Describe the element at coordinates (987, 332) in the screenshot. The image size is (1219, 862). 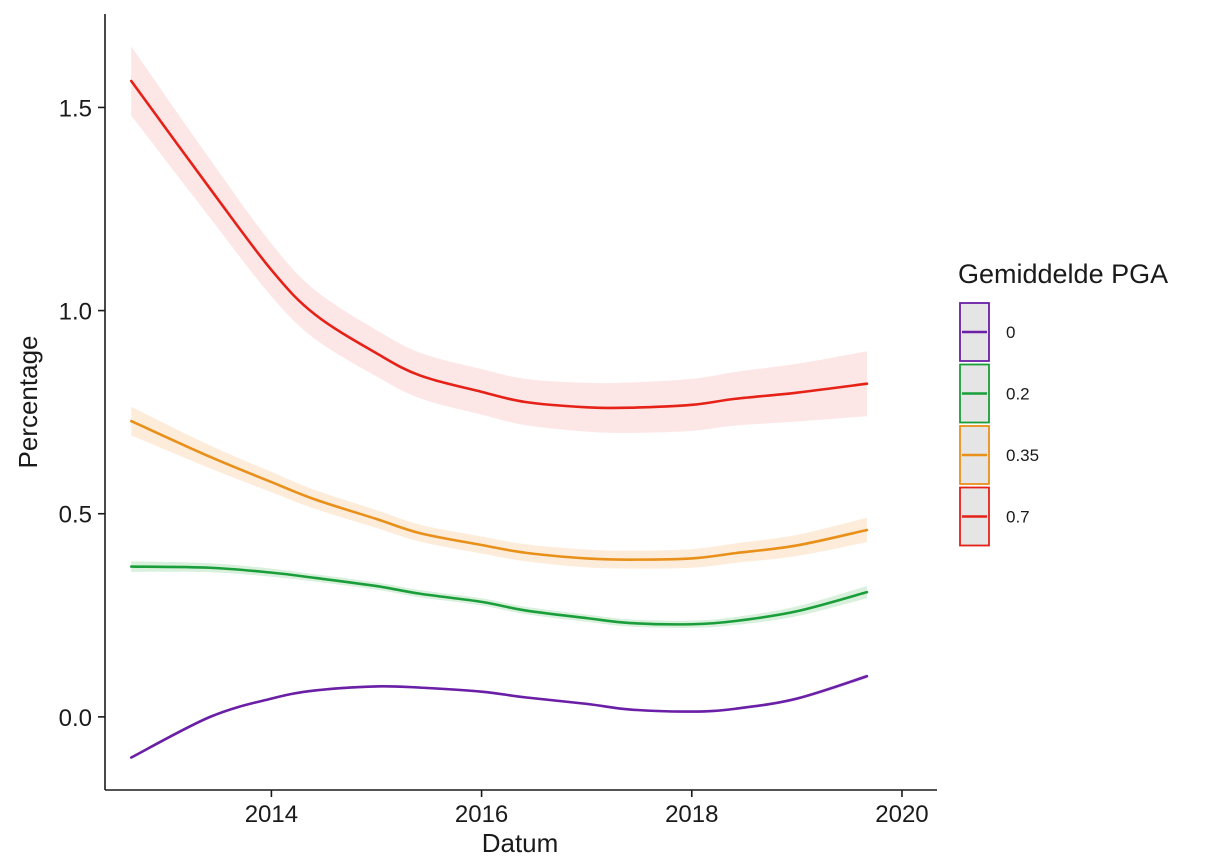
I see `legend-item-0: 0` at that location.